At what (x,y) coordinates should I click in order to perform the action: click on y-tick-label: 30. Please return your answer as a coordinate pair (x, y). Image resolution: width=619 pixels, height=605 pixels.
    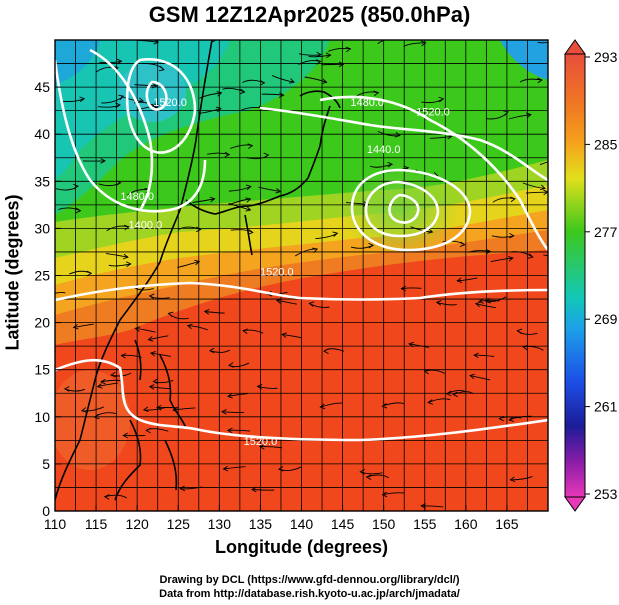
    Looking at the image, I should click on (42, 228).